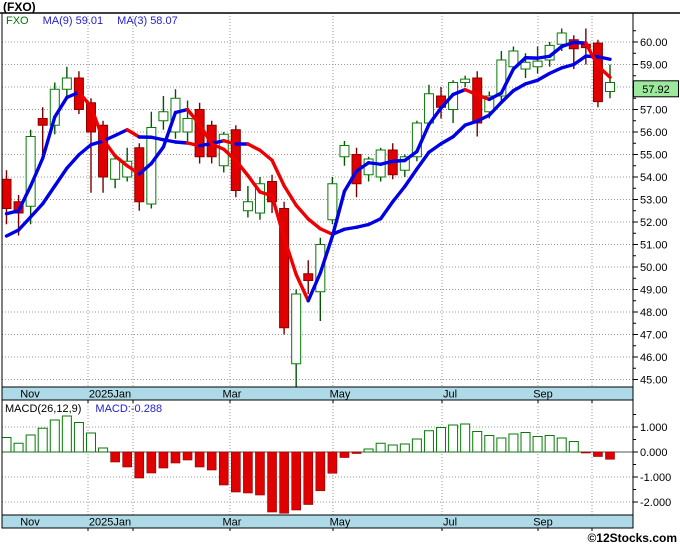  What do you see at coordinates (654, 223) in the screenshot?
I see `svg-text: 52.00` at bounding box center [654, 223].